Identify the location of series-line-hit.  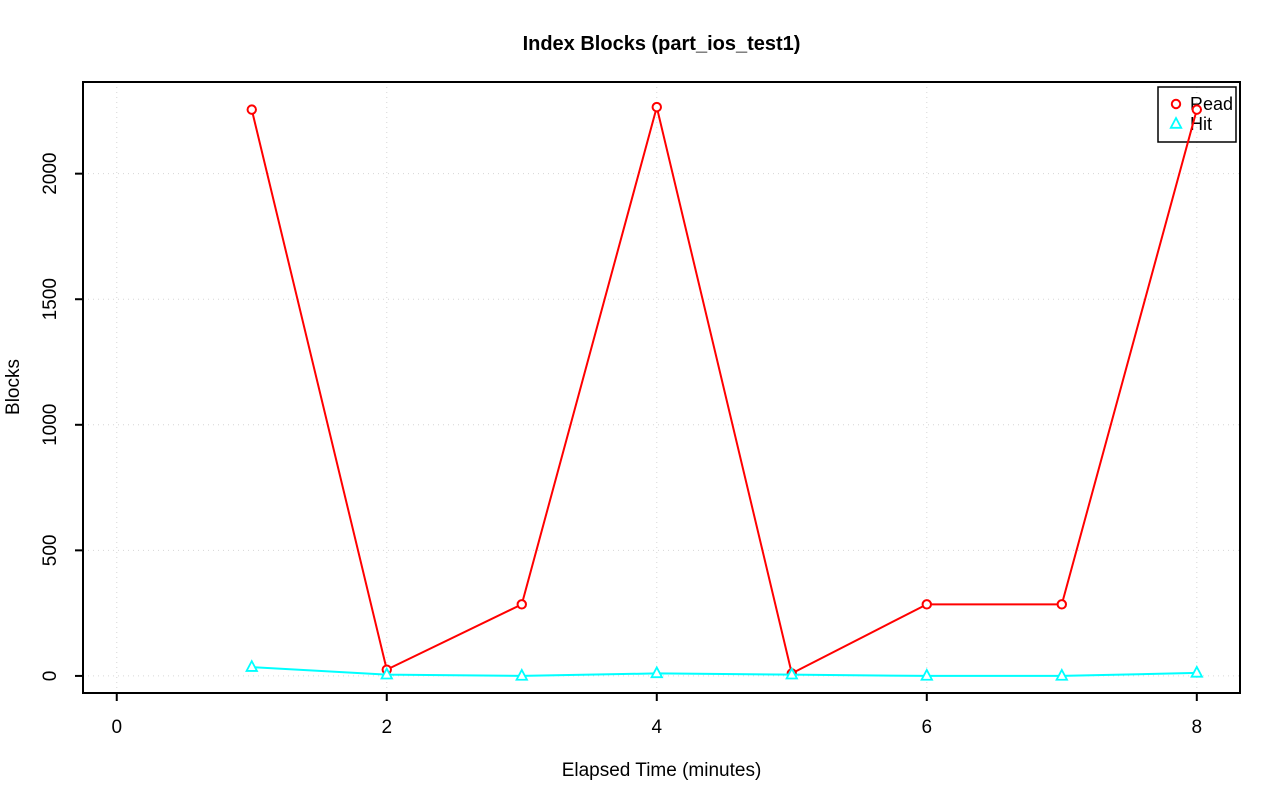
(724, 671).